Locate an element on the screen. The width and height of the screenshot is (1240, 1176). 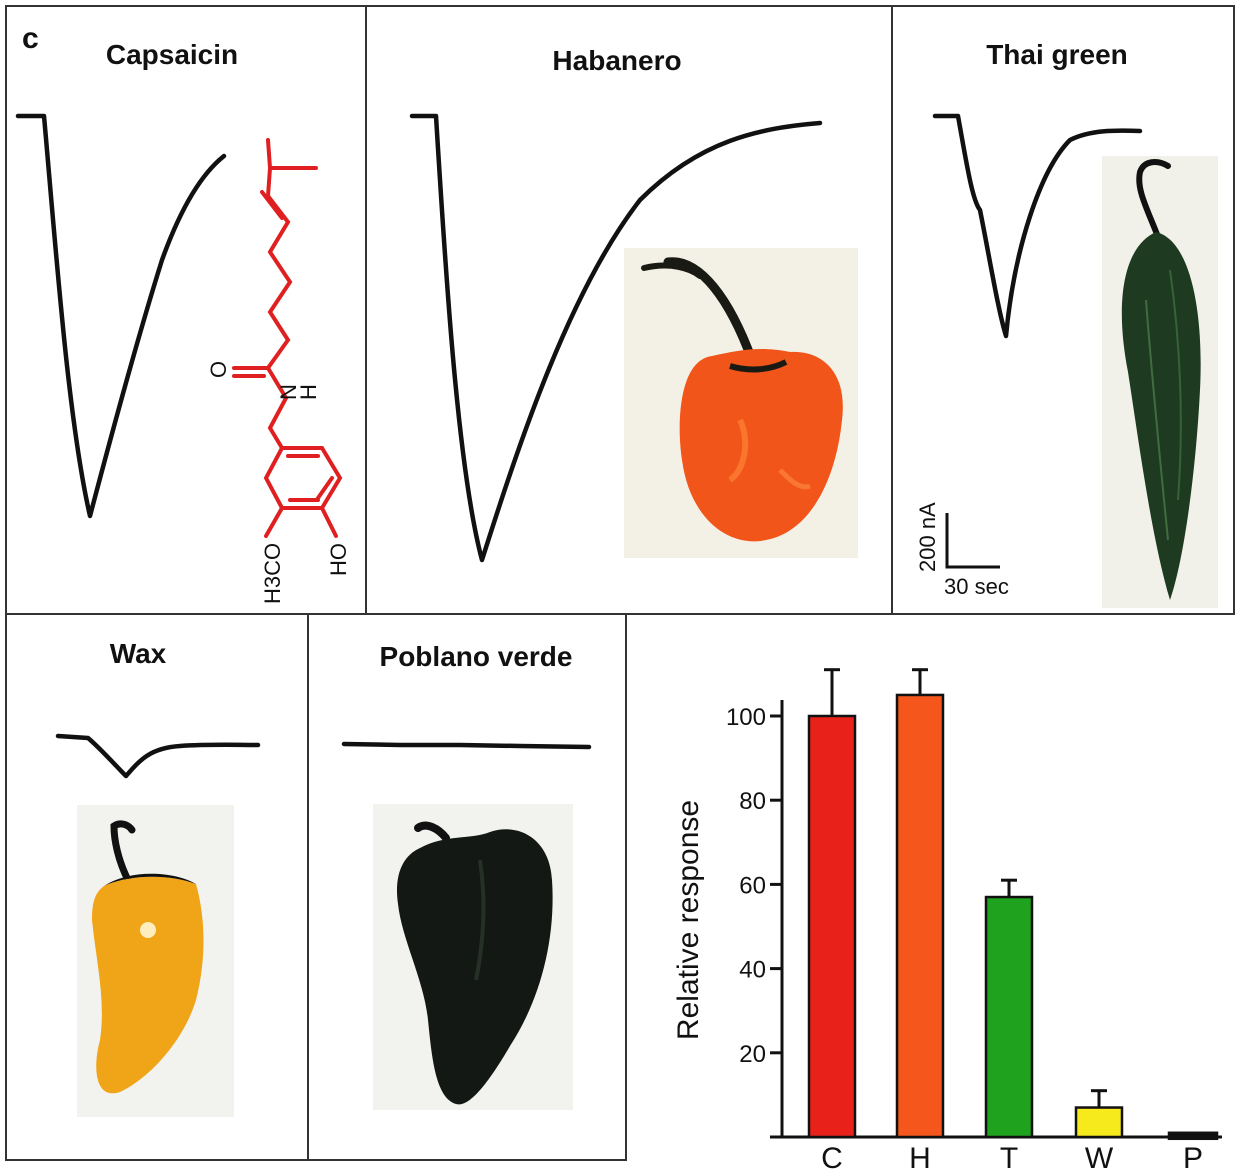
poblano-pepper-image is located at coordinates (473, 957).